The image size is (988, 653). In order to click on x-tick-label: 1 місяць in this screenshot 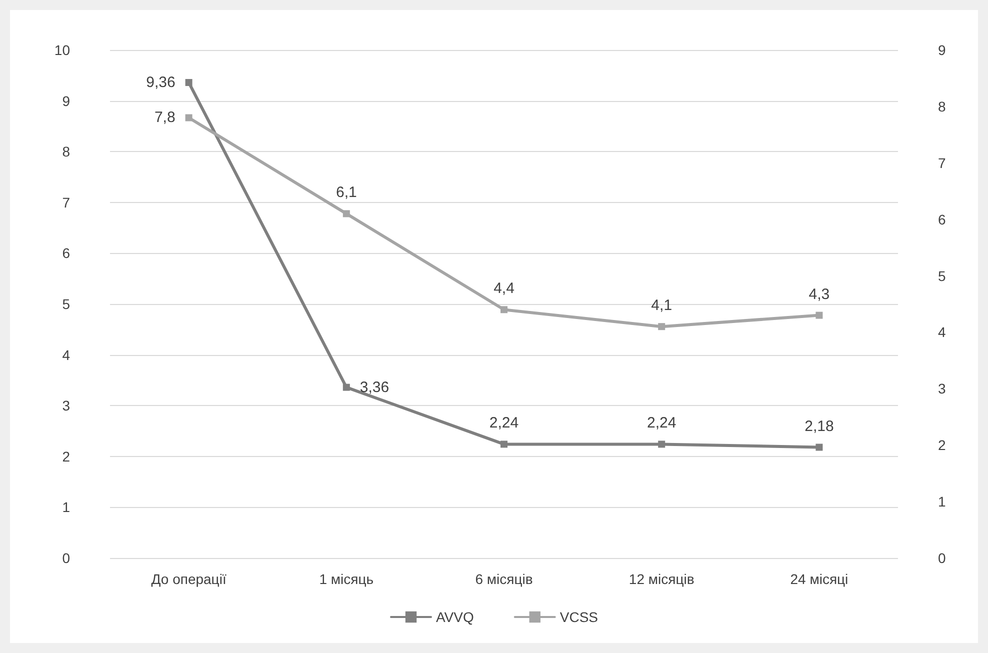, I will do `click(346, 579)`.